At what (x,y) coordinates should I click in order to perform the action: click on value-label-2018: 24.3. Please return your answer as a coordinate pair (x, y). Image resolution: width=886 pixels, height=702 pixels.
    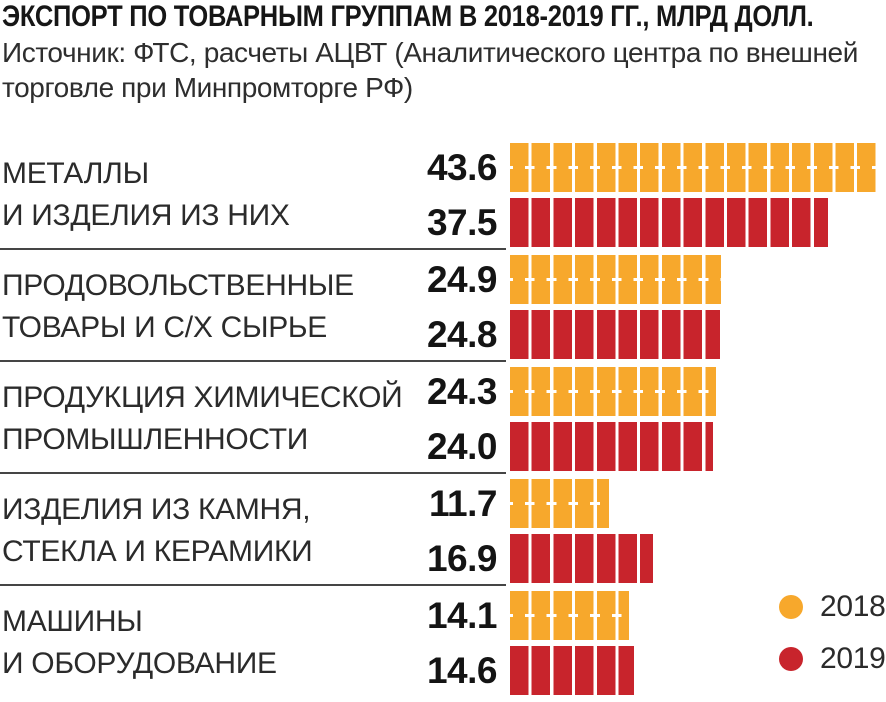
    Looking at the image, I should click on (462, 391).